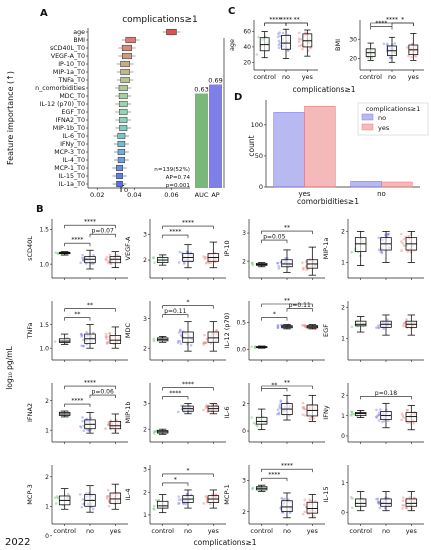 The image size is (431, 550). I want to click on panel-b-IL-4-sig-bracket, so click(188, 475).